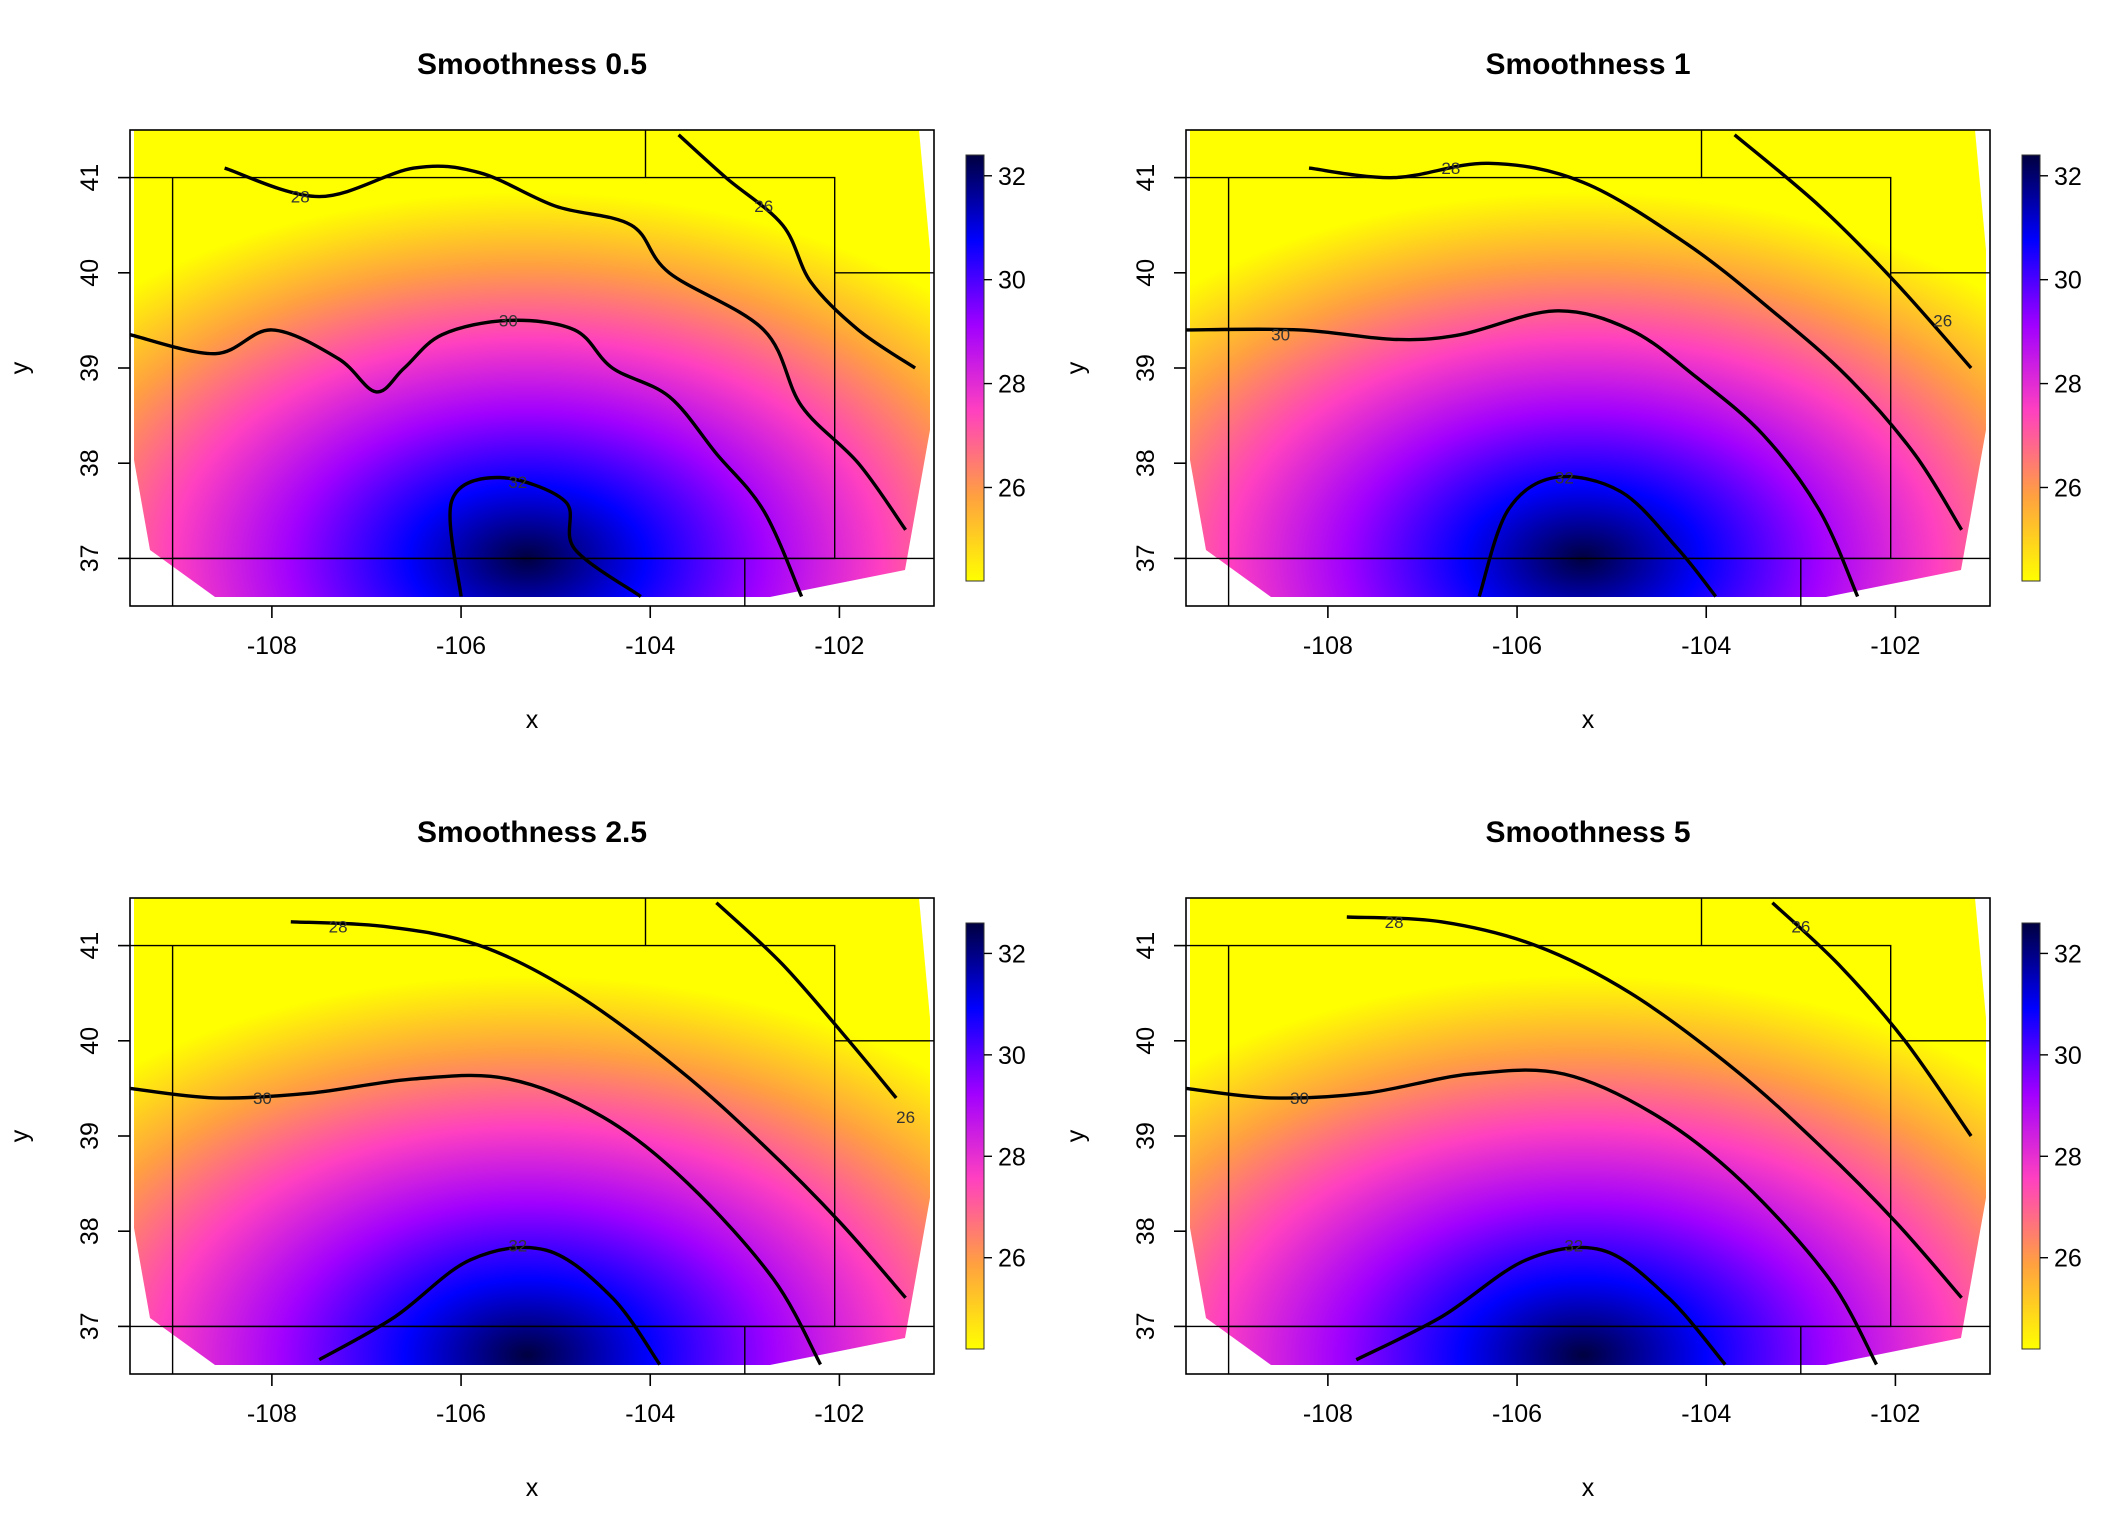 This screenshot has height=1536, width=2112. Describe the element at coordinates (532, 64) in the screenshot. I see `panel-title: Smoothness 0.5` at that location.